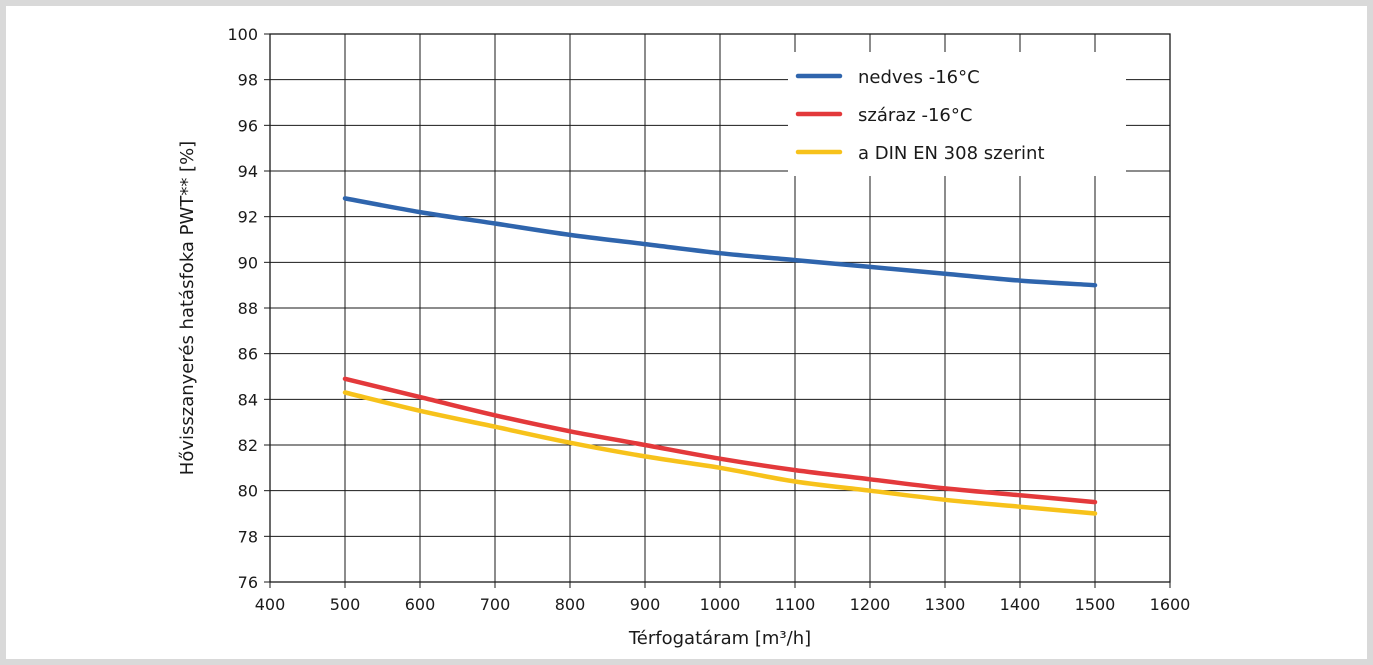  What do you see at coordinates (1095, 604) in the screenshot?
I see `x-tick-label: 1500` at bounding box center [1095, 604].